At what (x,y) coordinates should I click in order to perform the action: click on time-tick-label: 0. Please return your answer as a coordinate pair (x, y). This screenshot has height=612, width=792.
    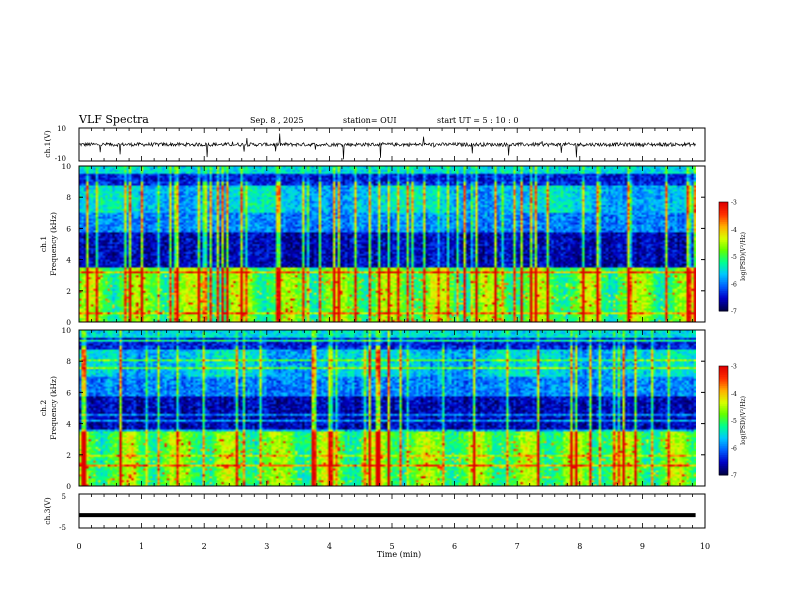
    Looking at the image, I should click on (78, 546).